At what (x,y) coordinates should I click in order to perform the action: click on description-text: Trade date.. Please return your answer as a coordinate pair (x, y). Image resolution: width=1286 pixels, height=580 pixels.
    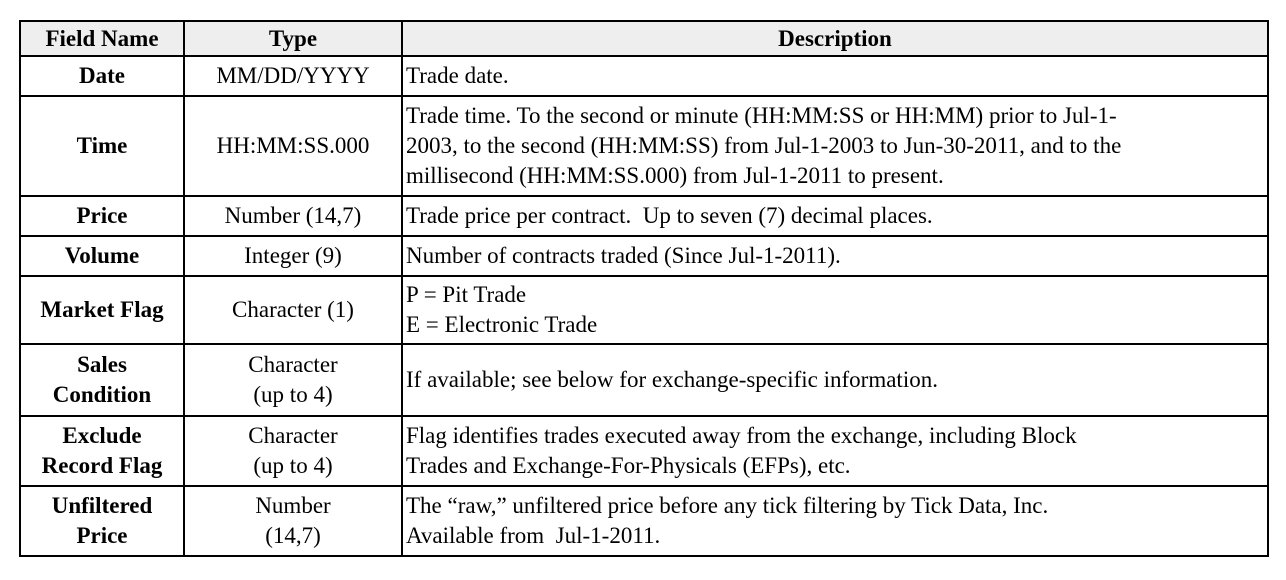
    Looking at the image, I should click on (457, 75).